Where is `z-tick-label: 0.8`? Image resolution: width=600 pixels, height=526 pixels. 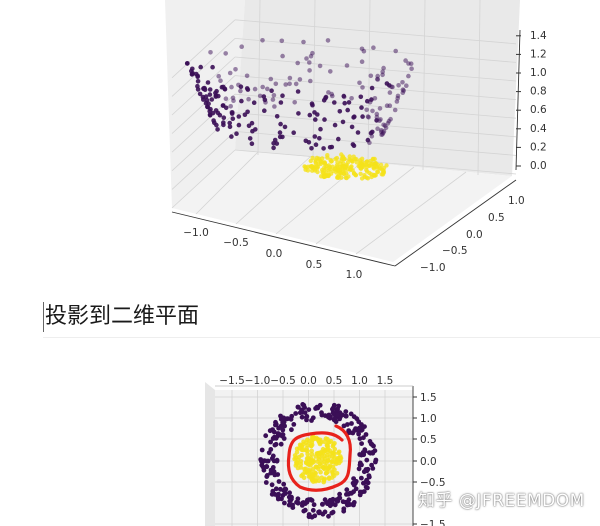
z-tick-label: 0.8 is located at coordinates (538, 92).